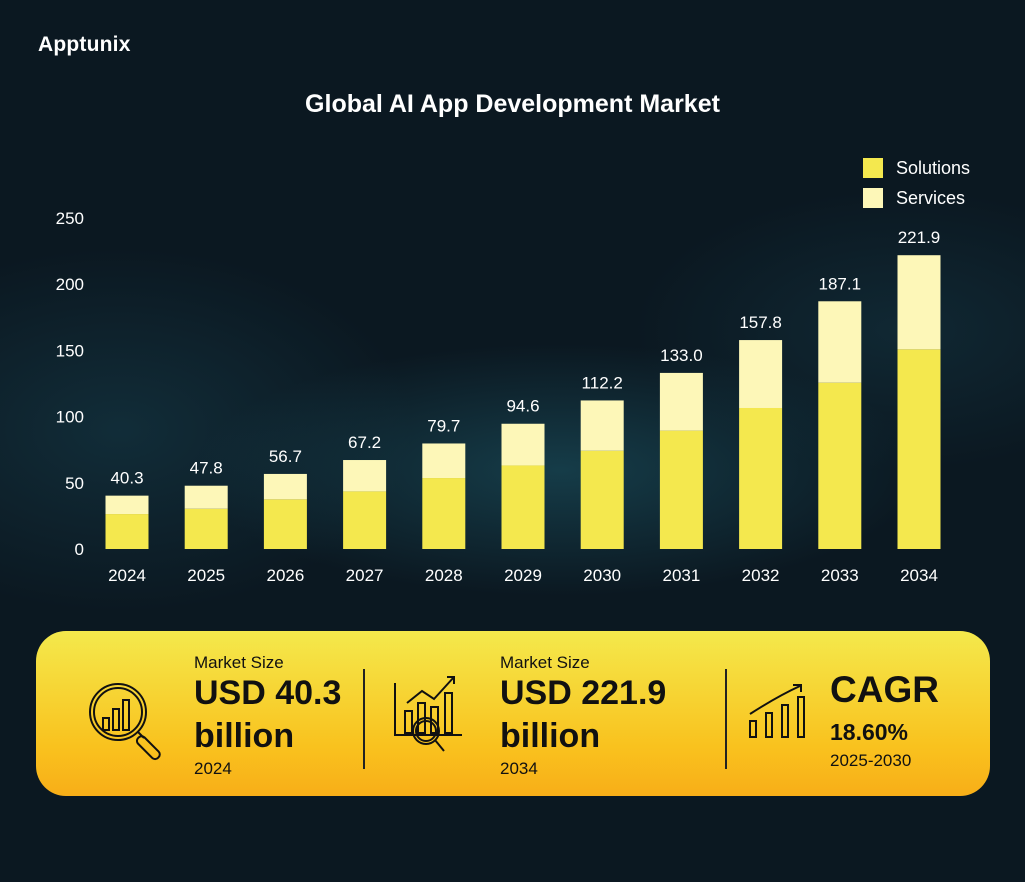 The width and height of the screenshot is (1025, 882). What do you see at coordinates (884, 689) in the screenshot?
I see `stat-3-label: CAGR` at bounding box center [884, 689].